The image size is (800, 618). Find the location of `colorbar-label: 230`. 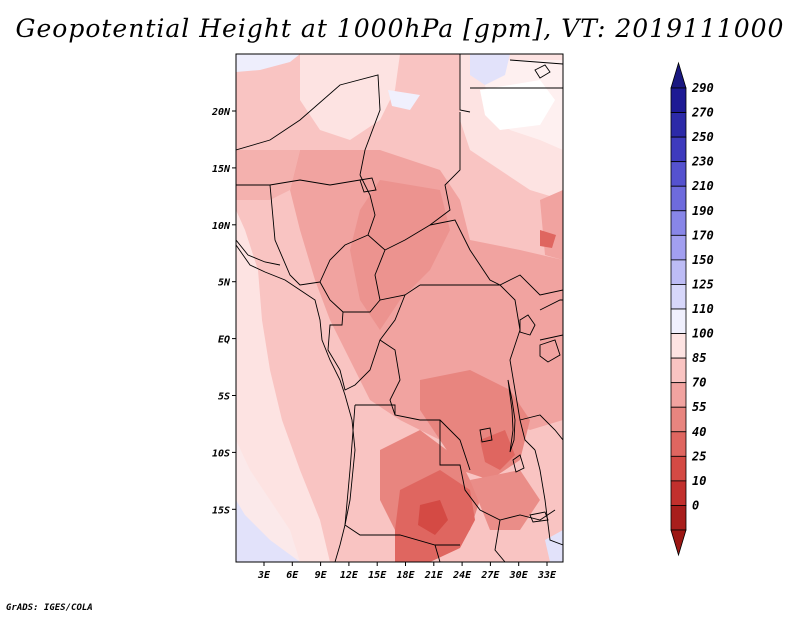

colorbar-label: 230 is located at coordinates (702, 162).